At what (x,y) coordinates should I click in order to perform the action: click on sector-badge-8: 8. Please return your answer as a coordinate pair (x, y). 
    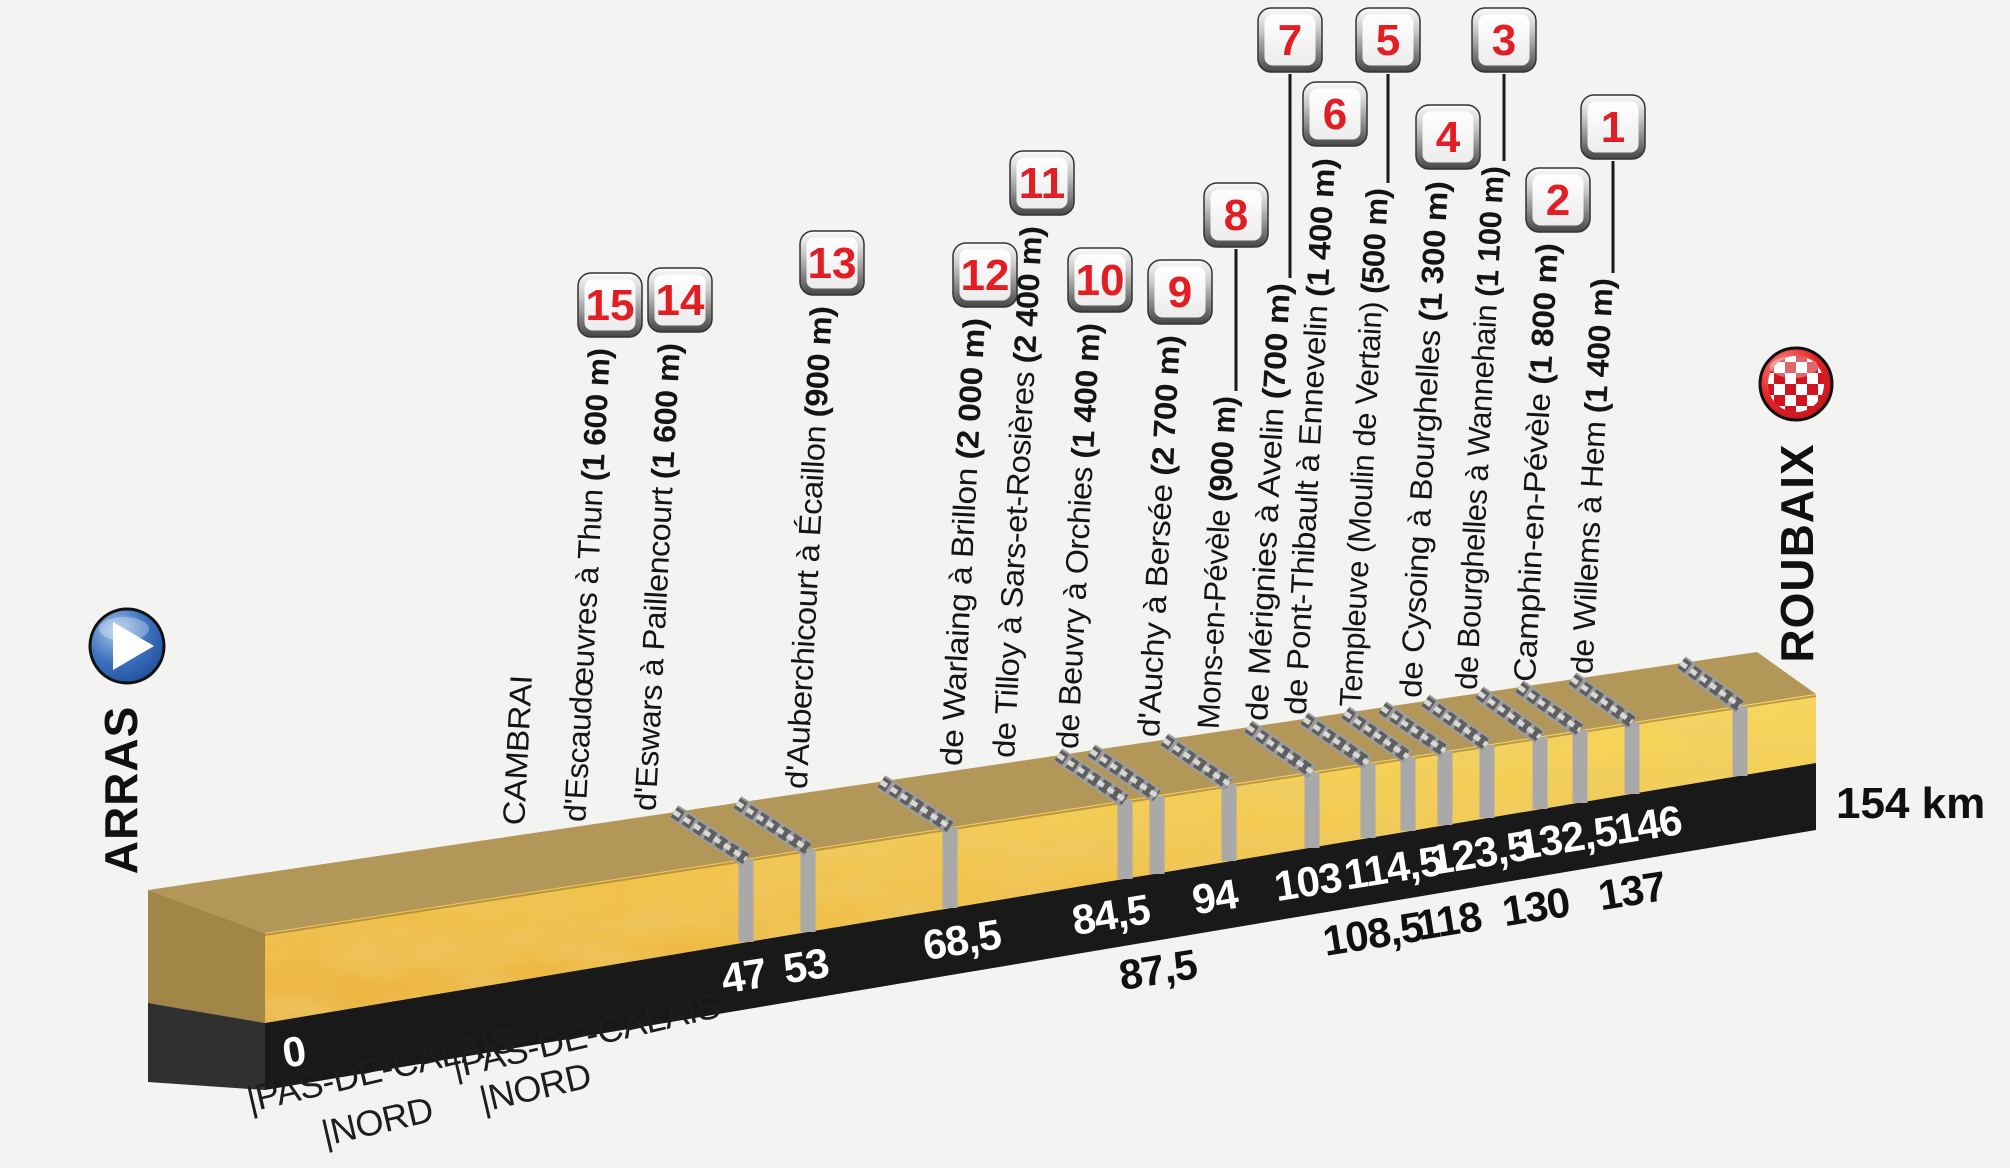
    Looking at the image, I should click on (1236, 215).